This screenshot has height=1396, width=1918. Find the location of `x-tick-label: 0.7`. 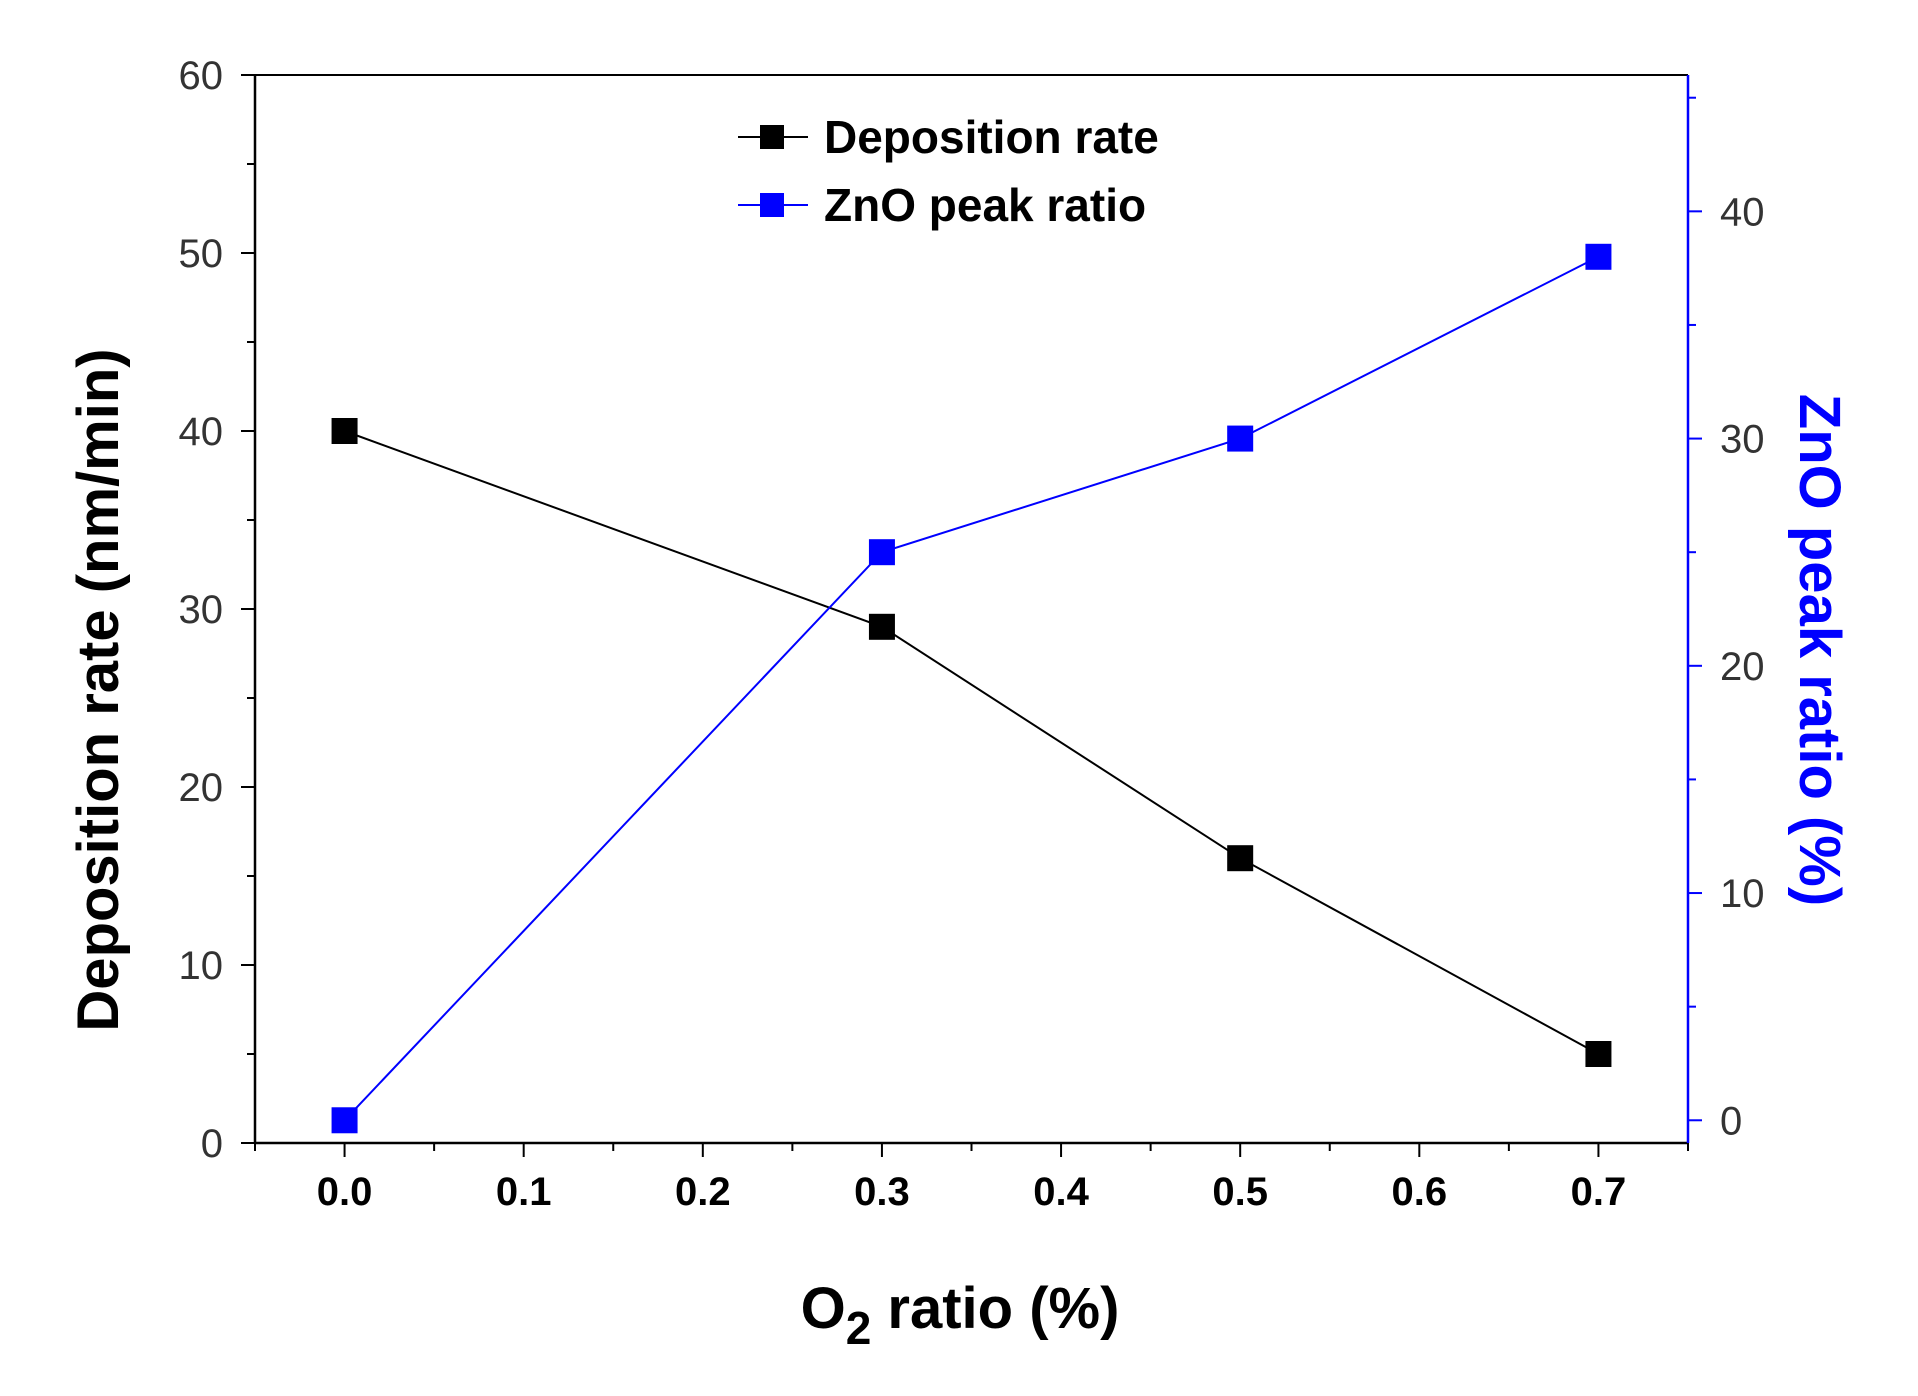

x-tick-label: 0.7 is located at coordinates (1599, 1192).